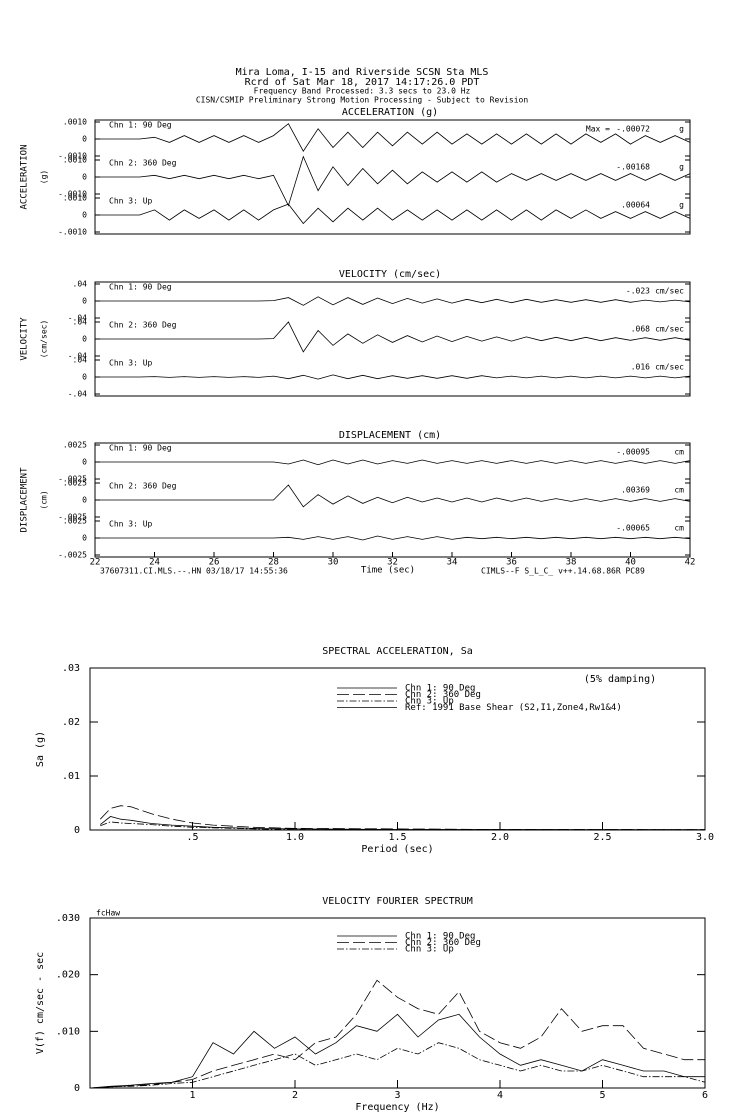 Image resolution: width=739 pixels, height=1115 pixels. What do you see at coordinates (273, 563) in the screenshot?
I see `x-tick-label: 28` at bounding box center [273, 563].